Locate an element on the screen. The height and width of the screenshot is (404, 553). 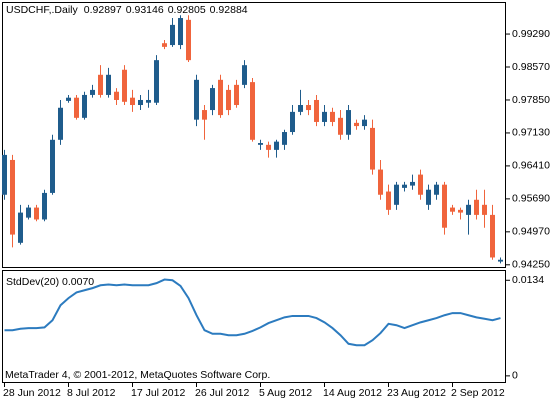
indicator-label: StdDev(20) 0.0070 is located at coordinates (50, 282).